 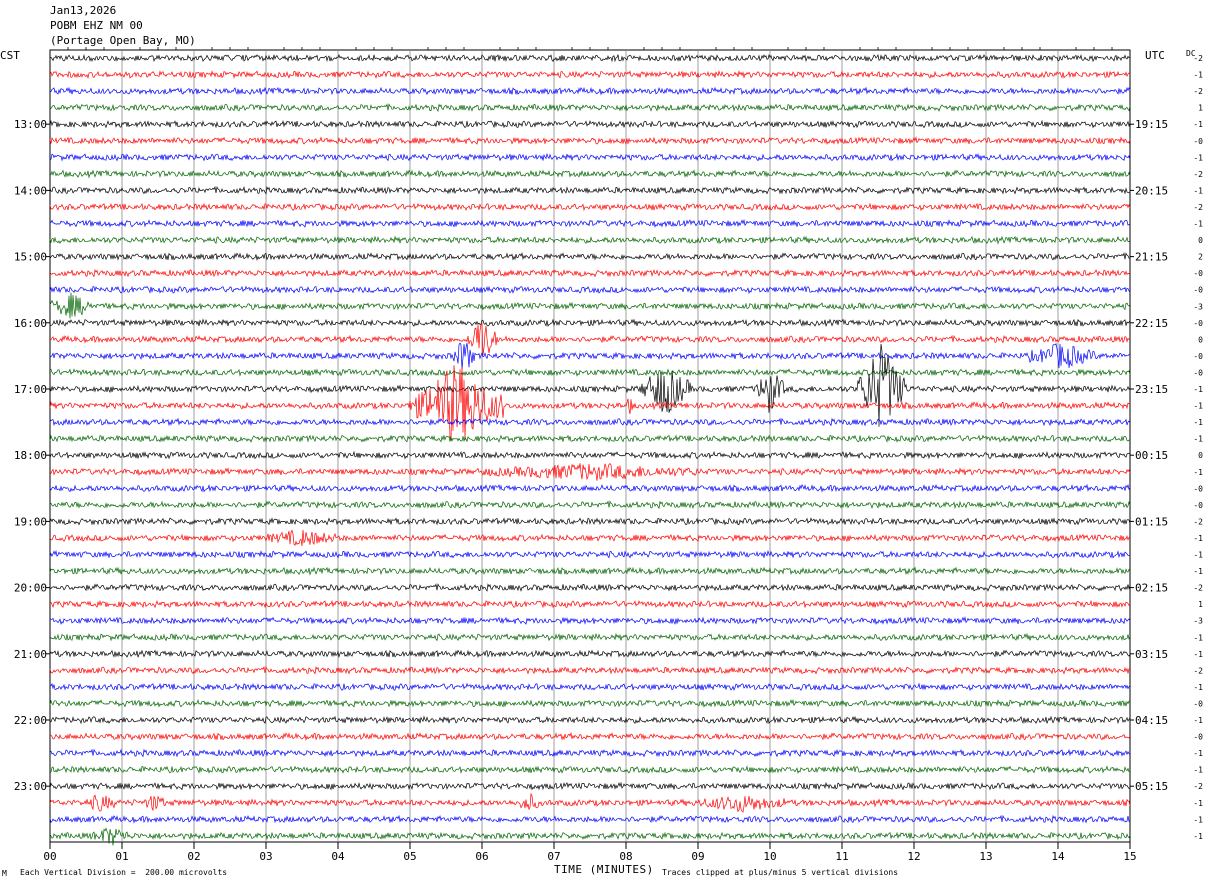 What do you see at coordinates (1058, 856) in the screenshot?
I see `x-tick-label: 14` at bounding box center [1058, 856].